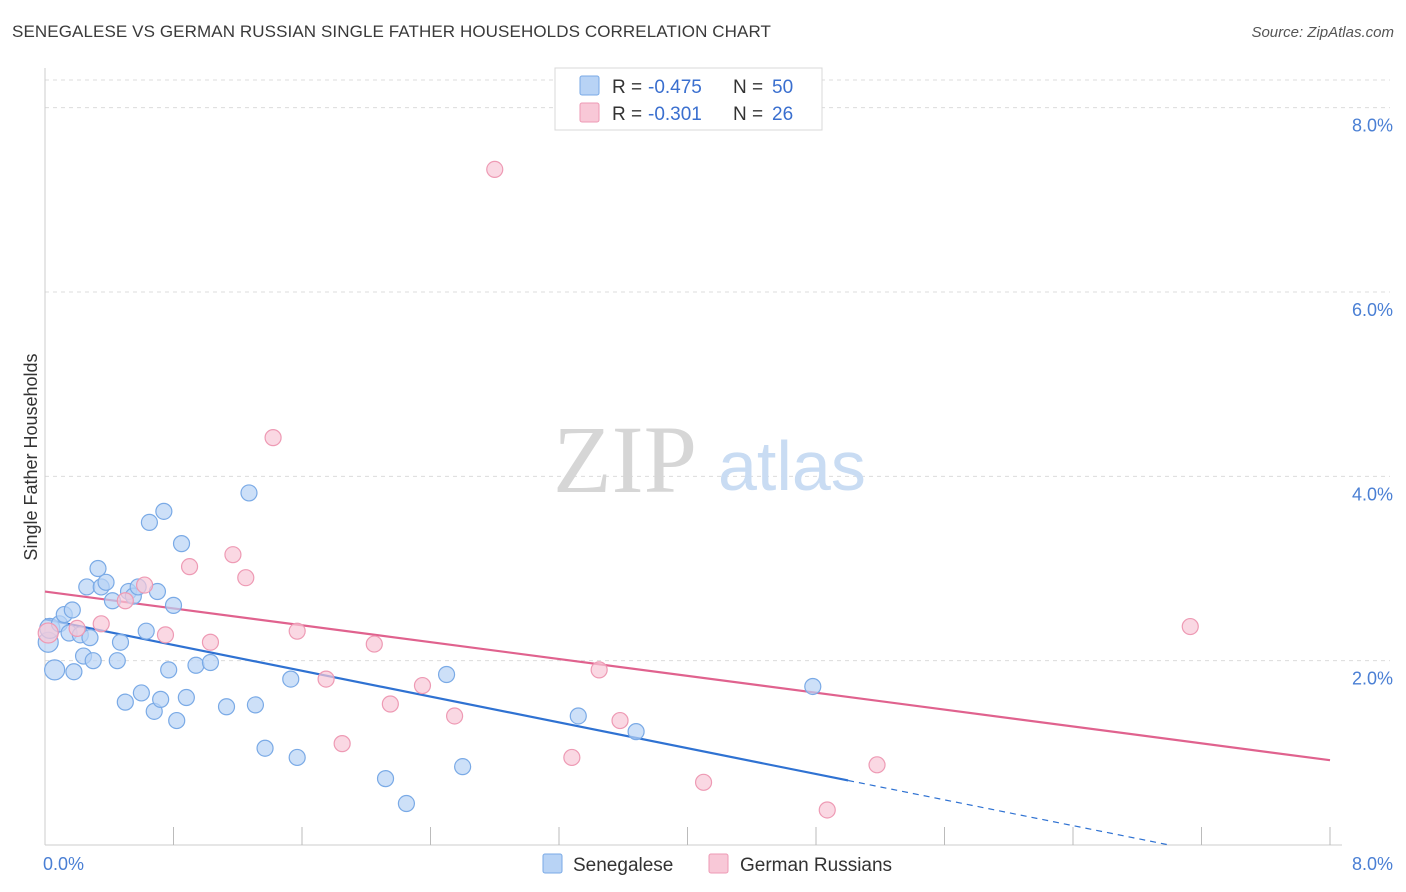 The height and width of the screenshot is (892, 1406). I want to click on legend-r-label-senegalese: R =, so click(627, 87).